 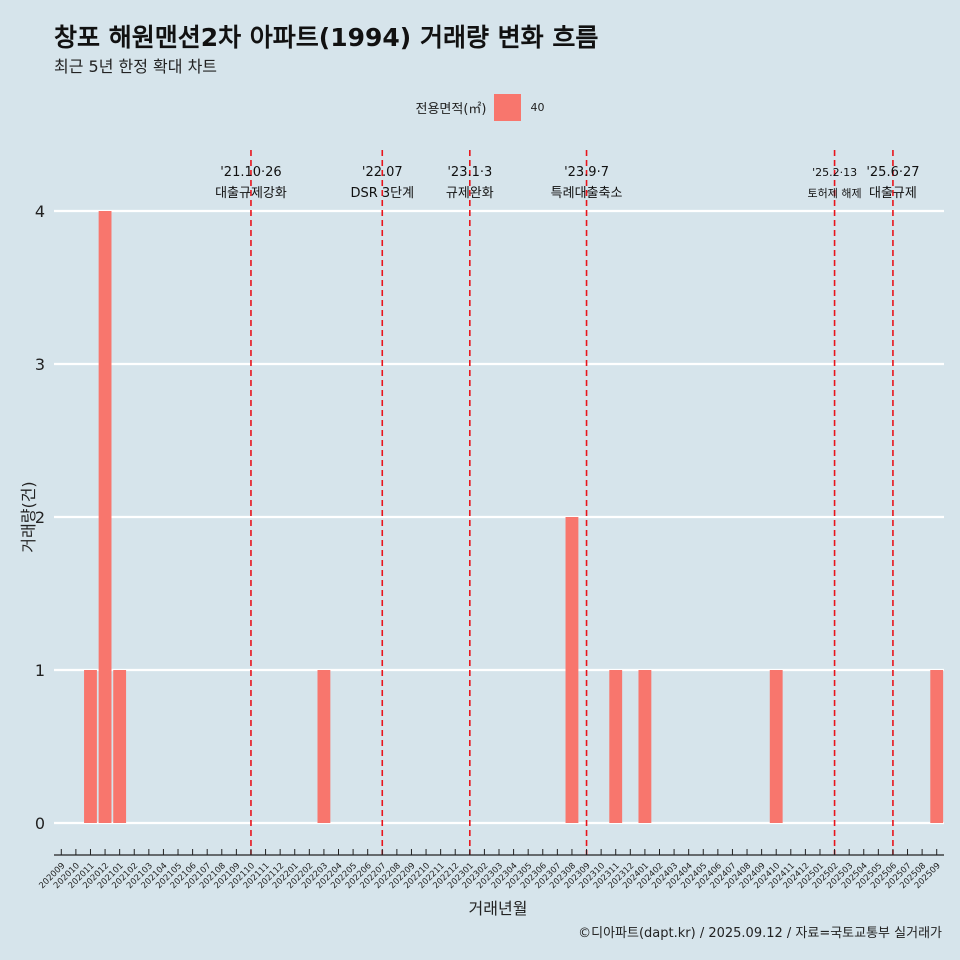 I want to click on event-date-label: '23.9·7, so click(x=586, y=172).